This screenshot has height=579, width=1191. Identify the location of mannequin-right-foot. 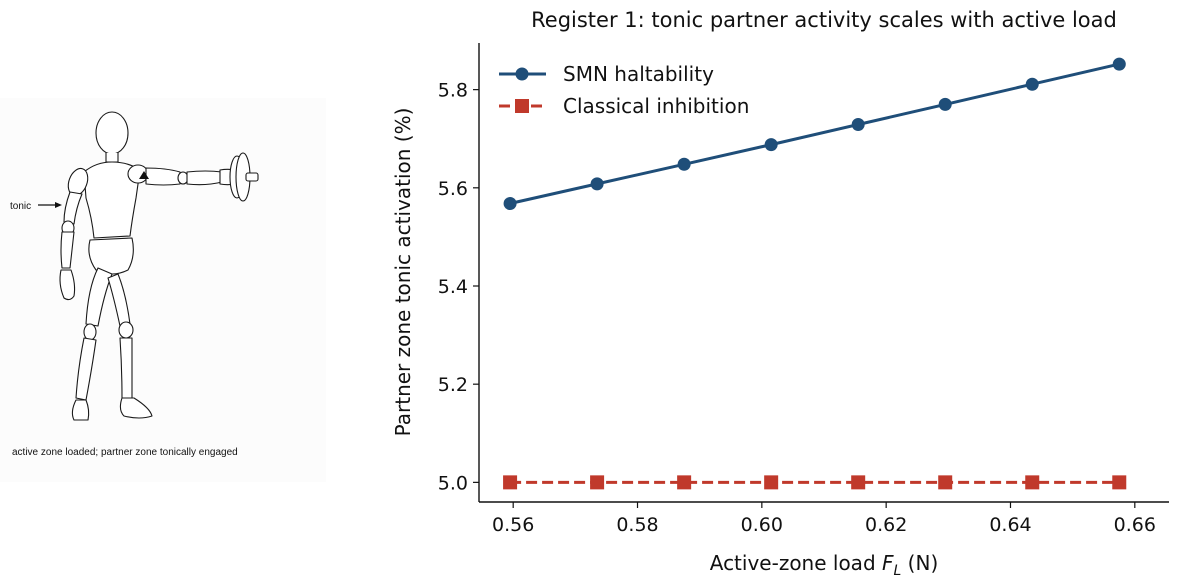
(136, 408).